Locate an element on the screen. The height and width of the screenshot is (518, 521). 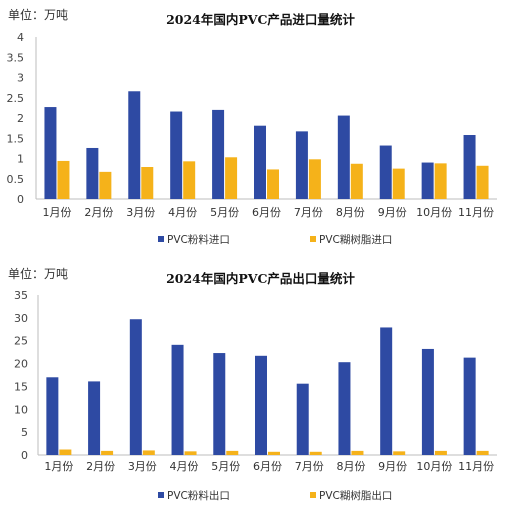
y-tick-label: 20 is located at coordinates (21, 364).